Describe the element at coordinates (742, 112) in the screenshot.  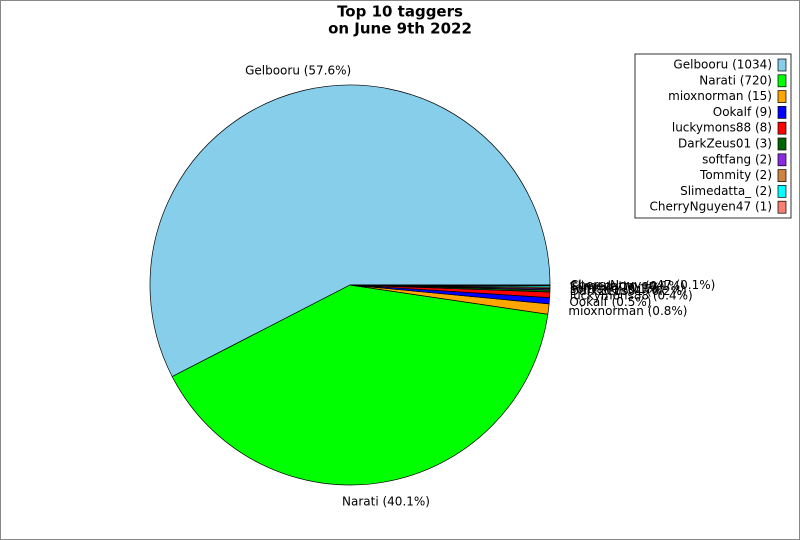
I see `legend-label: Ookalf (9)` at that location.